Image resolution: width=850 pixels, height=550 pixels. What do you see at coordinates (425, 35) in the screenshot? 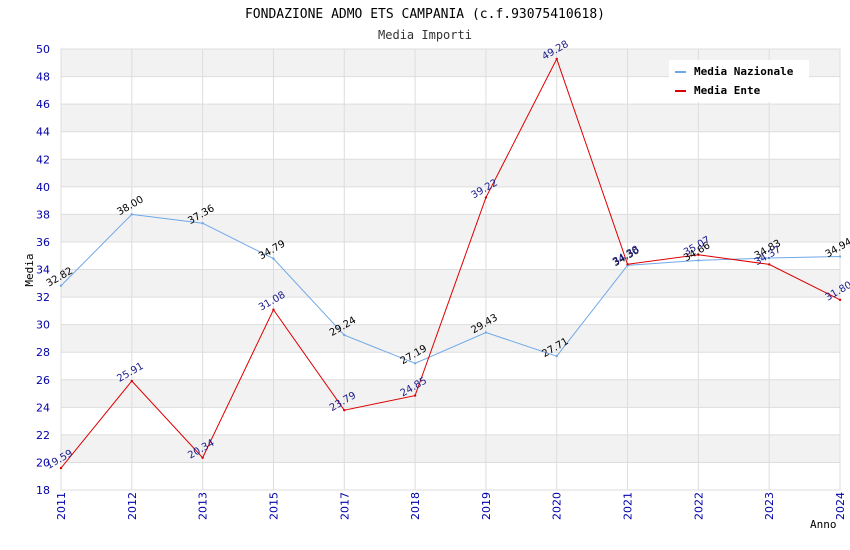
I see `chart-subtitle: Media Importi` at bounding box center [425, 35].